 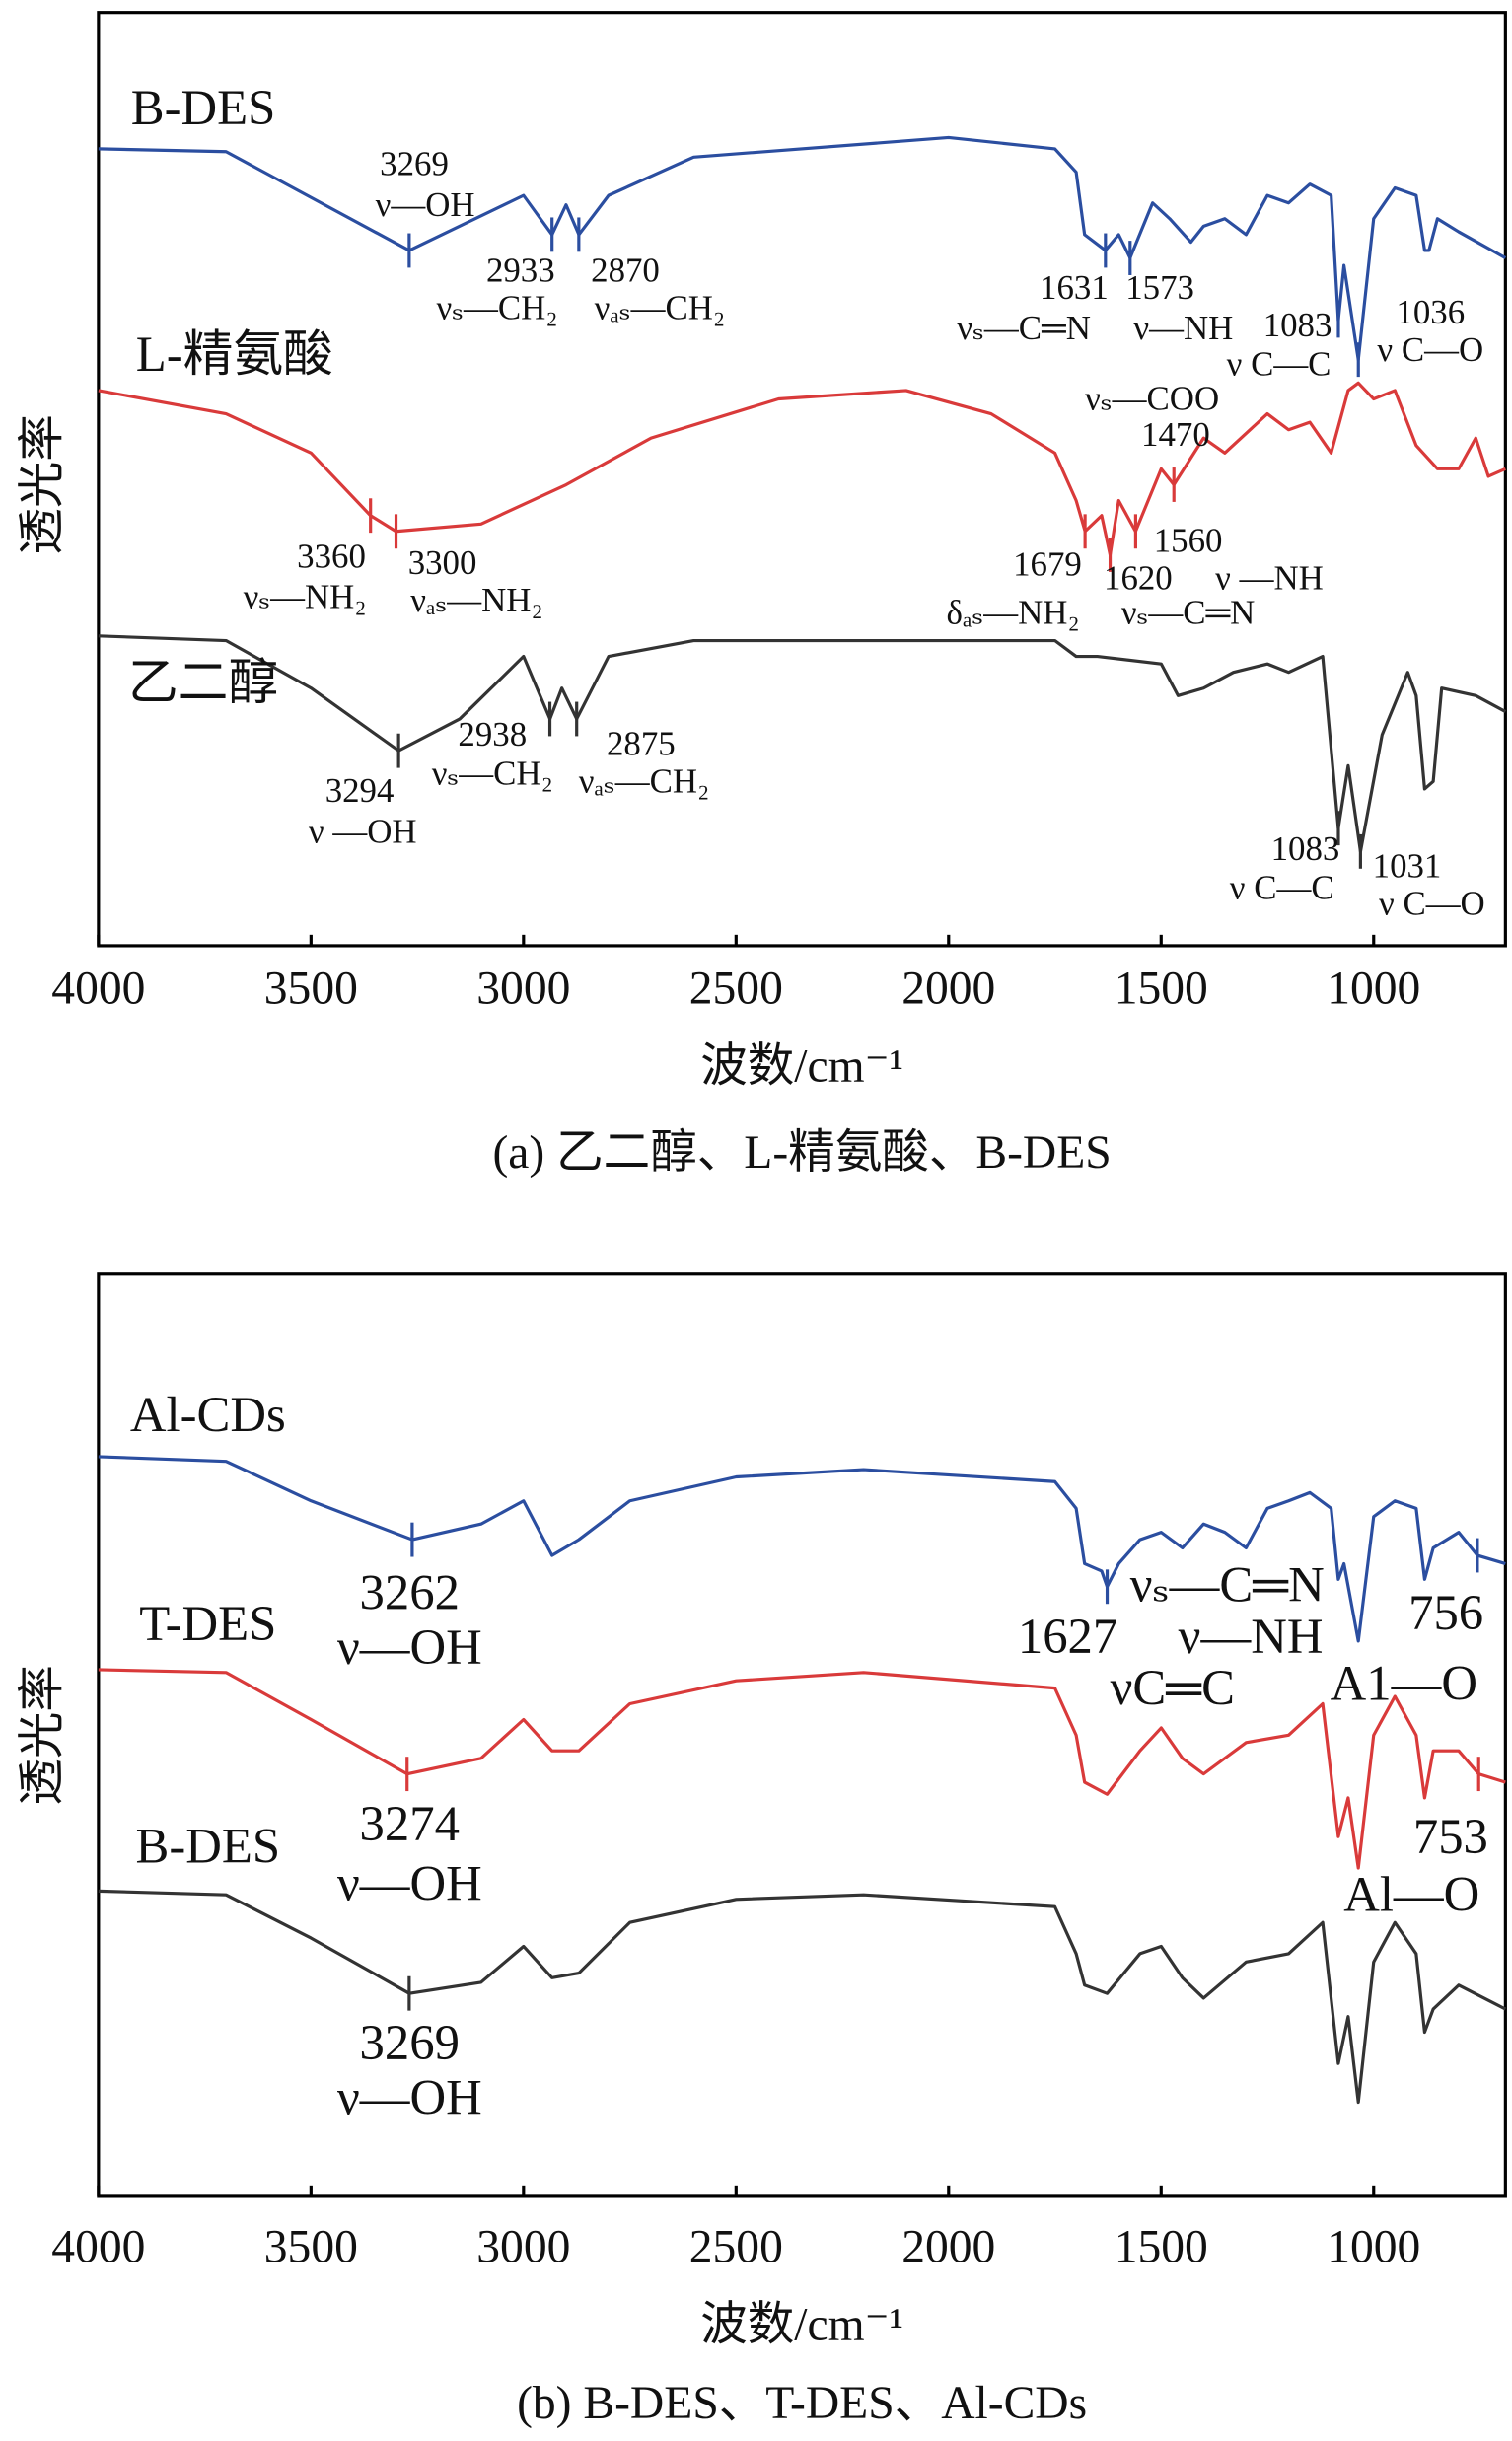 I want to click on series-label: L-精氨酸, so click(x=234, y=354).